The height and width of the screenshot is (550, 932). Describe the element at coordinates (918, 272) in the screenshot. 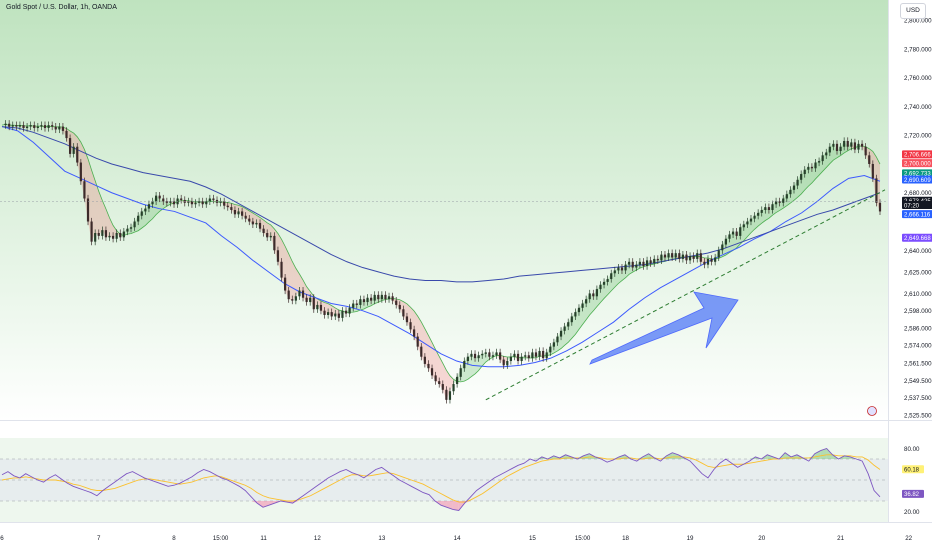

I see `price-tick-label: 2,625.000` at that location.